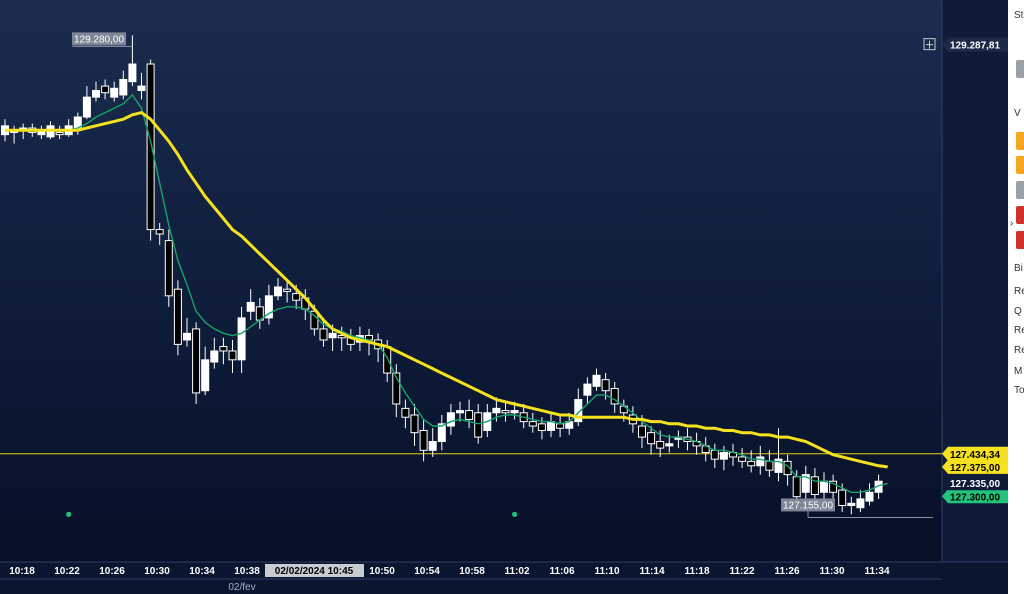  I want to click on x-tick-label: 11:34, so click(876, 571).